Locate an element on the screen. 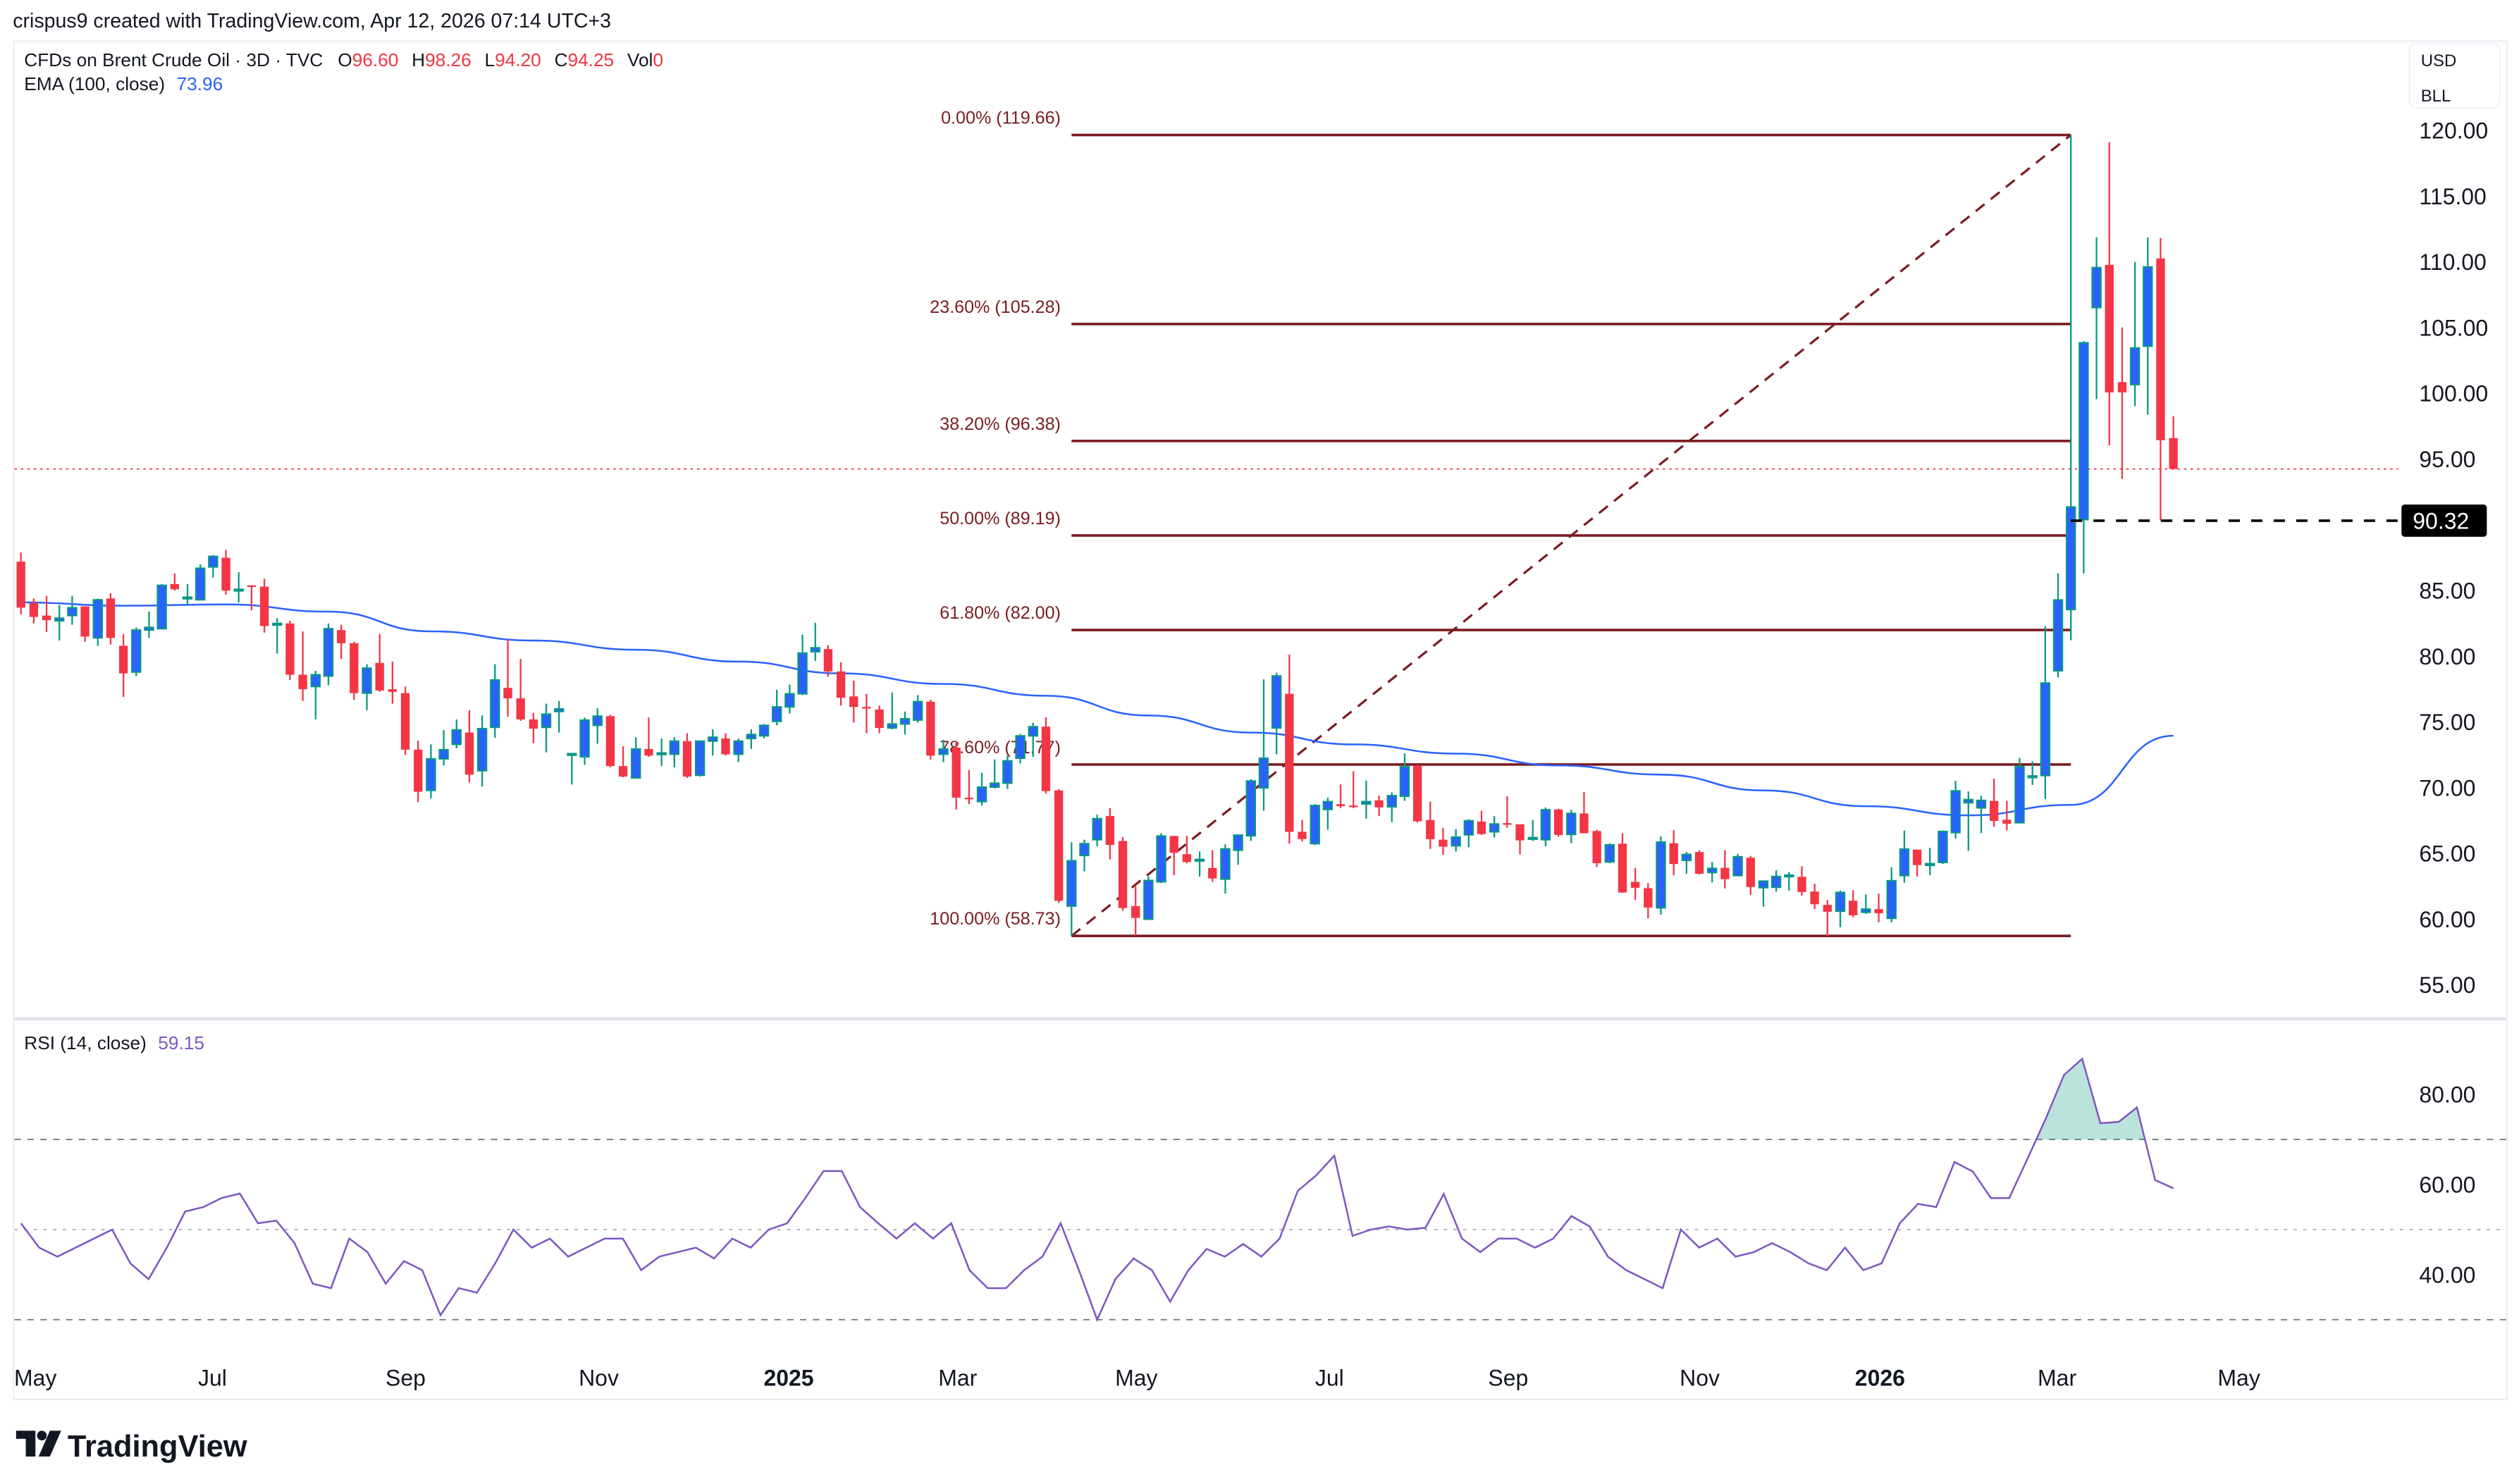 The width and height of the screenshot is (2519, 1484). volume-label: Vol is located at coordinates (640, 59).